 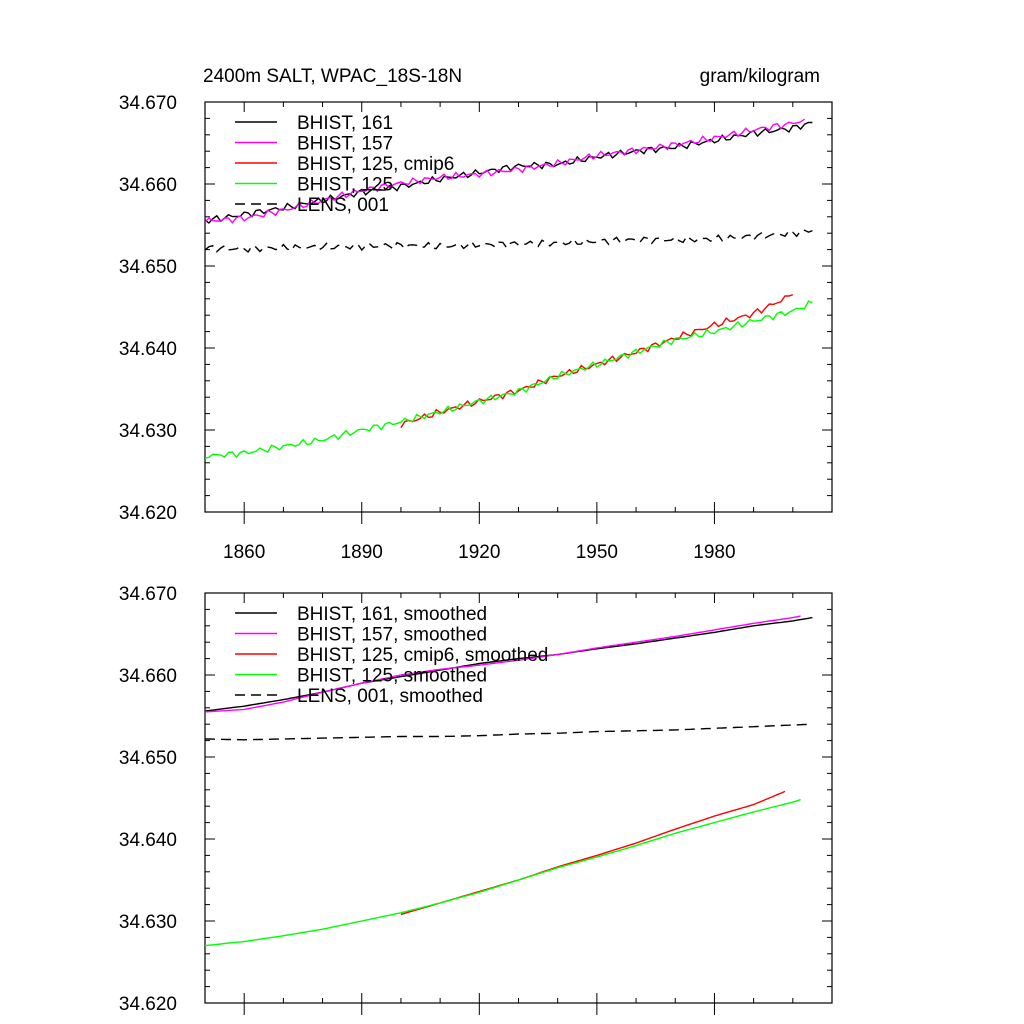 I want to click on legend-entry: LENS, 001, so click(x=343, y=205).